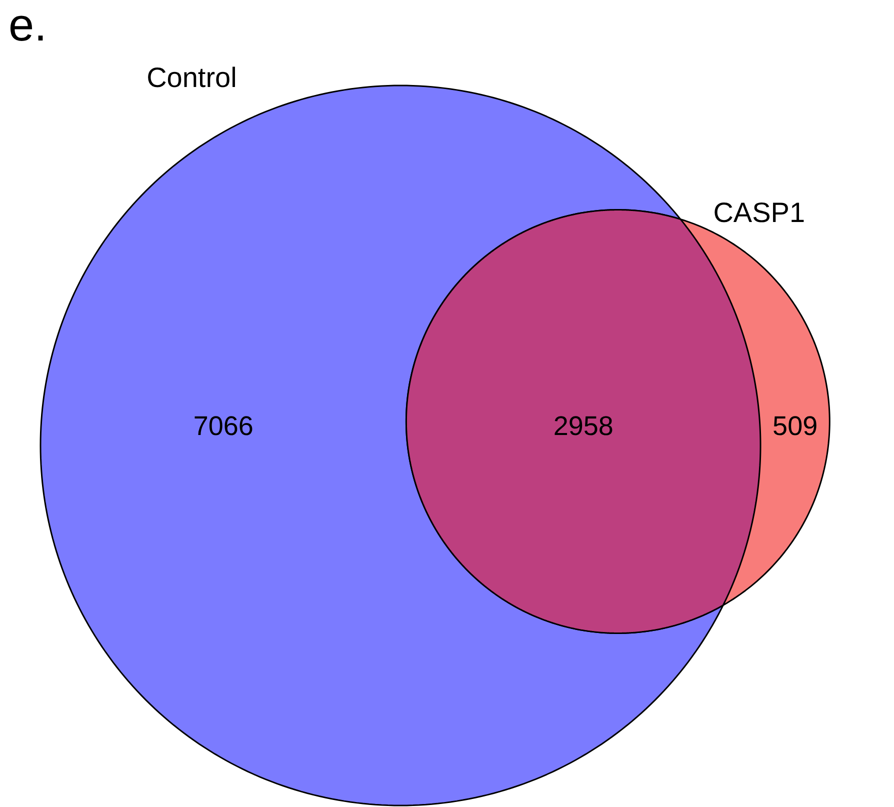 This screenshot has width=894, height=807. I want to click on text: CASP1, so click(759, 212).